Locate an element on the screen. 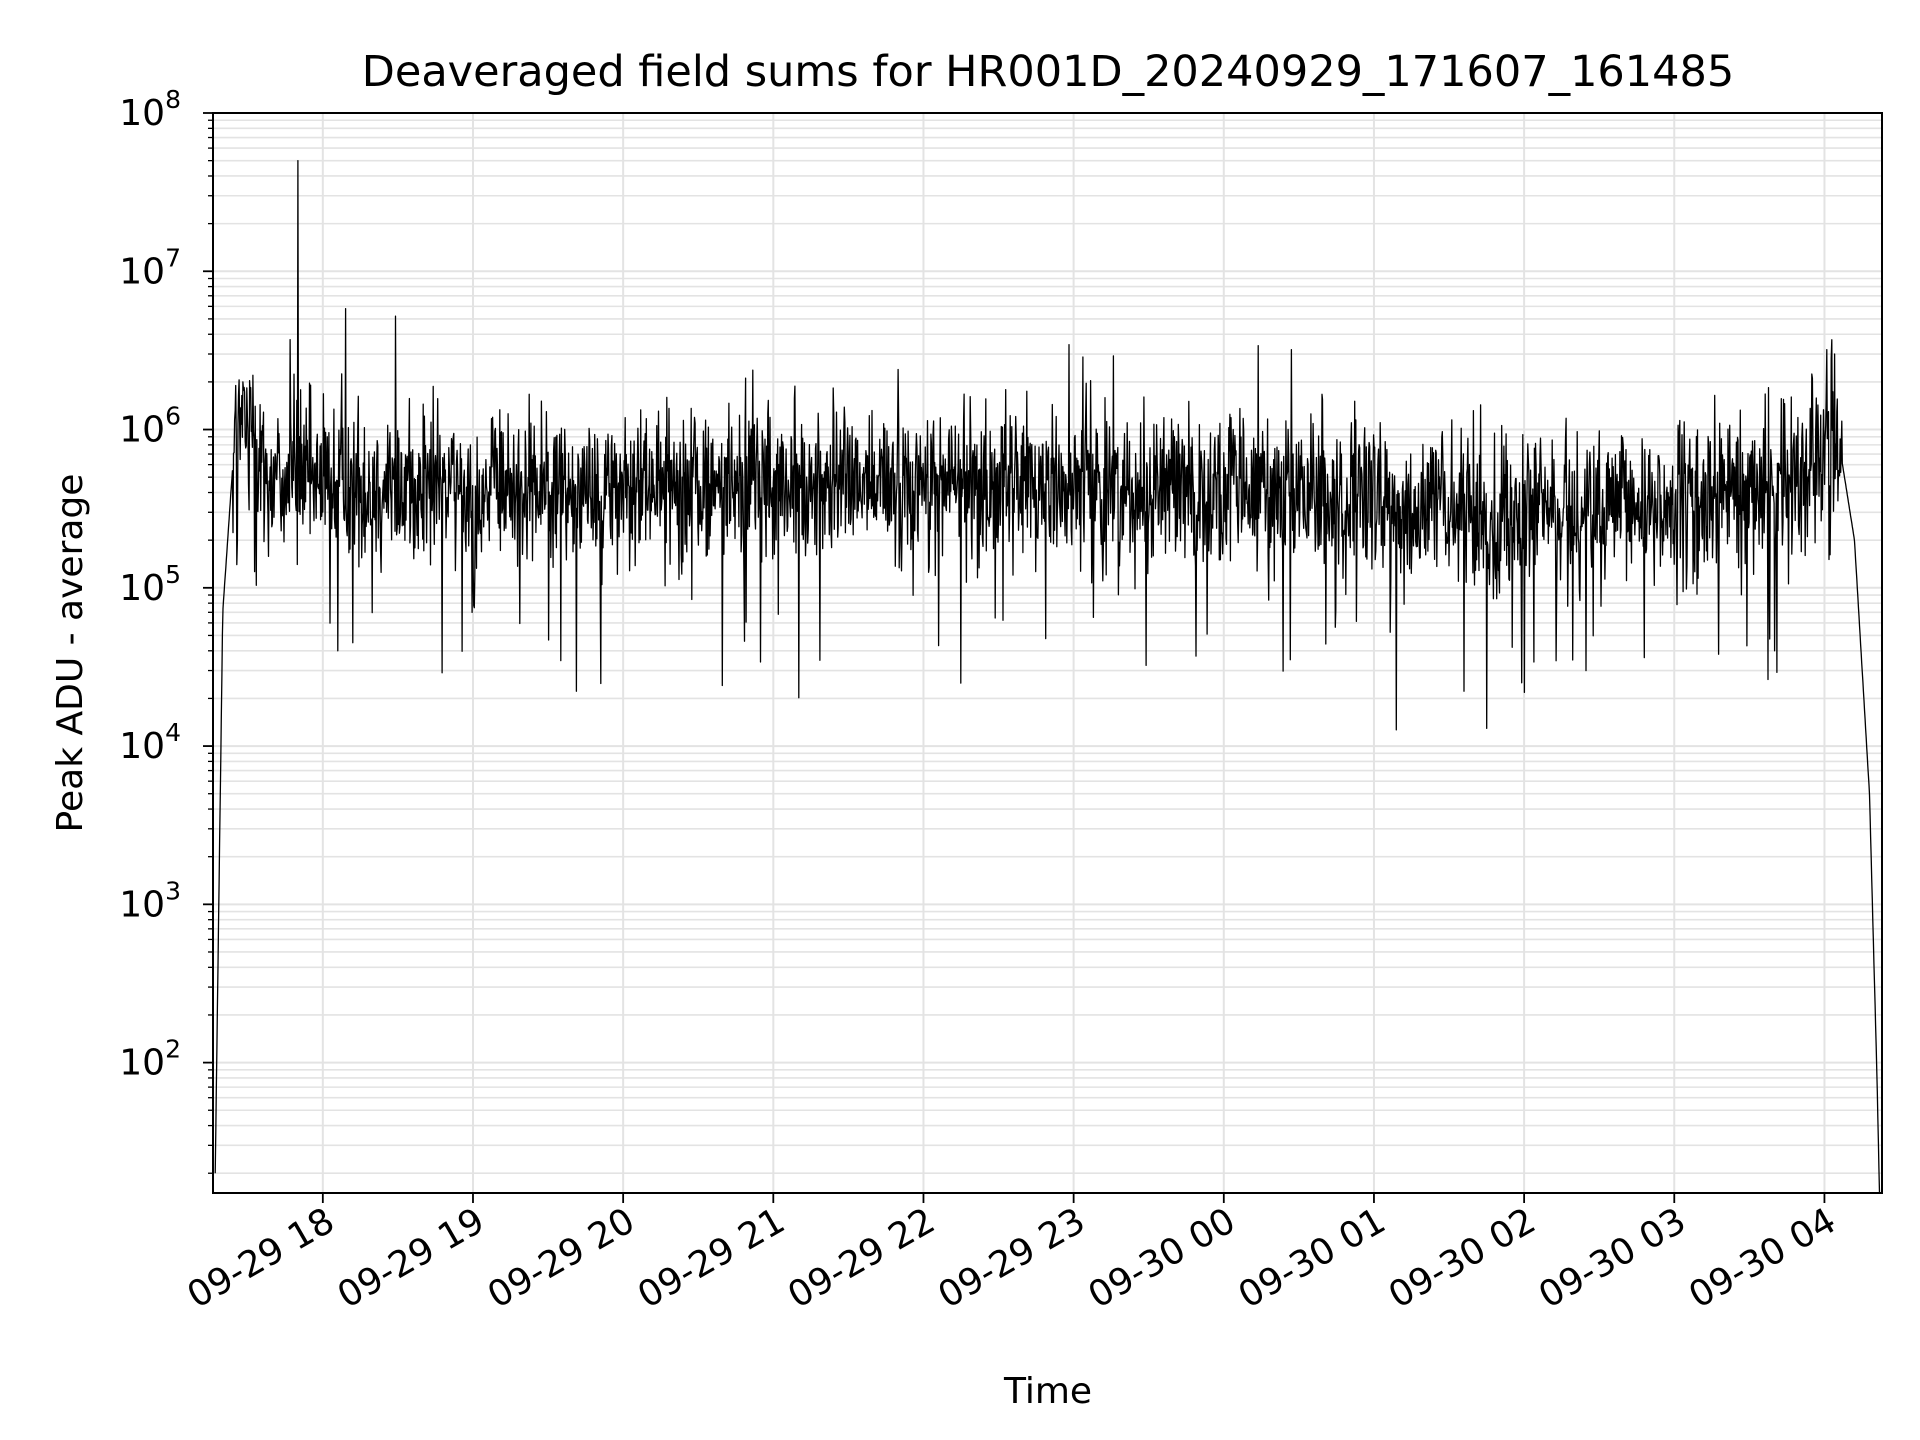 The height and width of the screenshot is (1440, 1920). y-tick-label: 10⁴ is located at coordinates (150, 742).